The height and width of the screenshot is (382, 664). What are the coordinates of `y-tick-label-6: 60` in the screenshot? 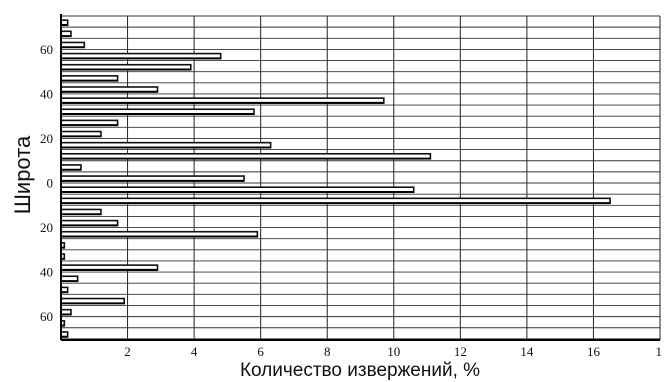 It's located at (46, 316).